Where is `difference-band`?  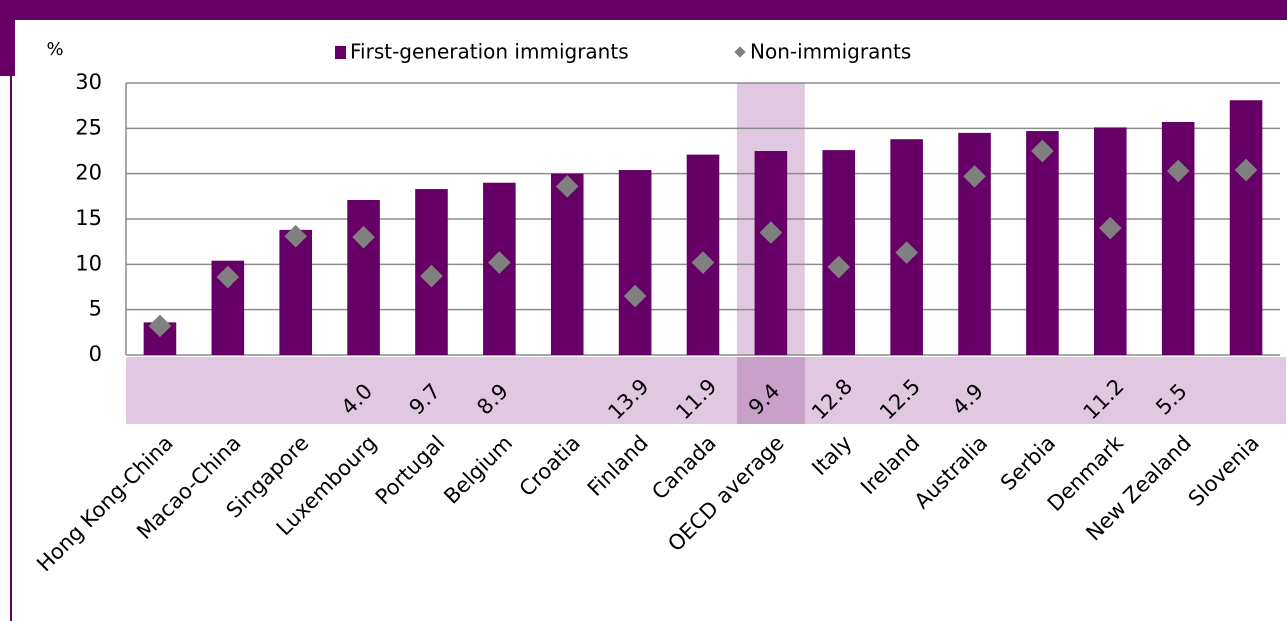 difference-band is located at coordinates (706, 390).